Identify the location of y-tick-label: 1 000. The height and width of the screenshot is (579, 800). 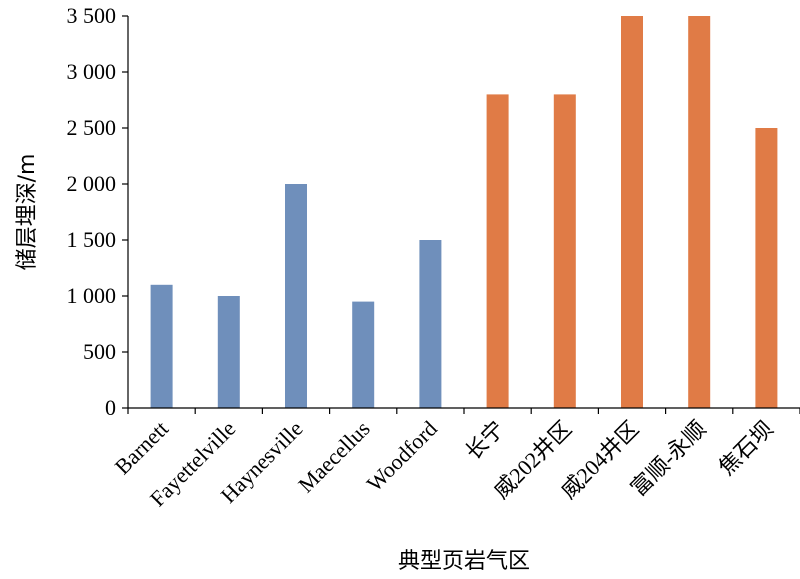
(92, 295).